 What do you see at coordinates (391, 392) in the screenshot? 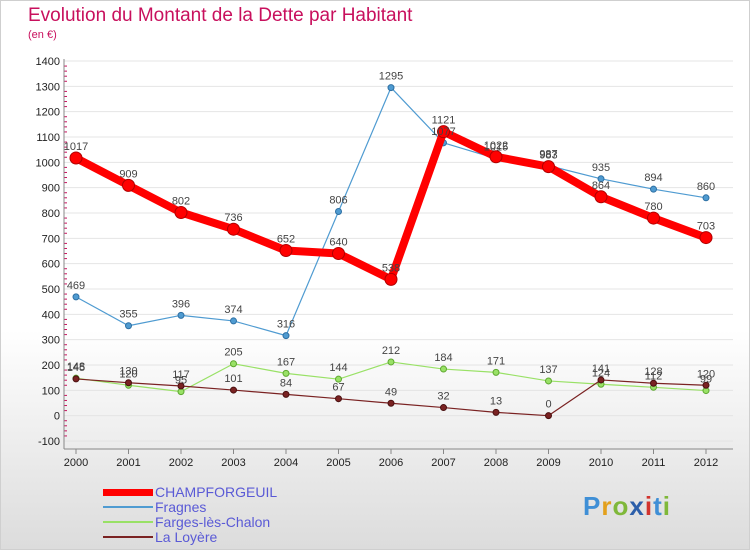
I see `data-label: 49` at bounding box center [391, 392].